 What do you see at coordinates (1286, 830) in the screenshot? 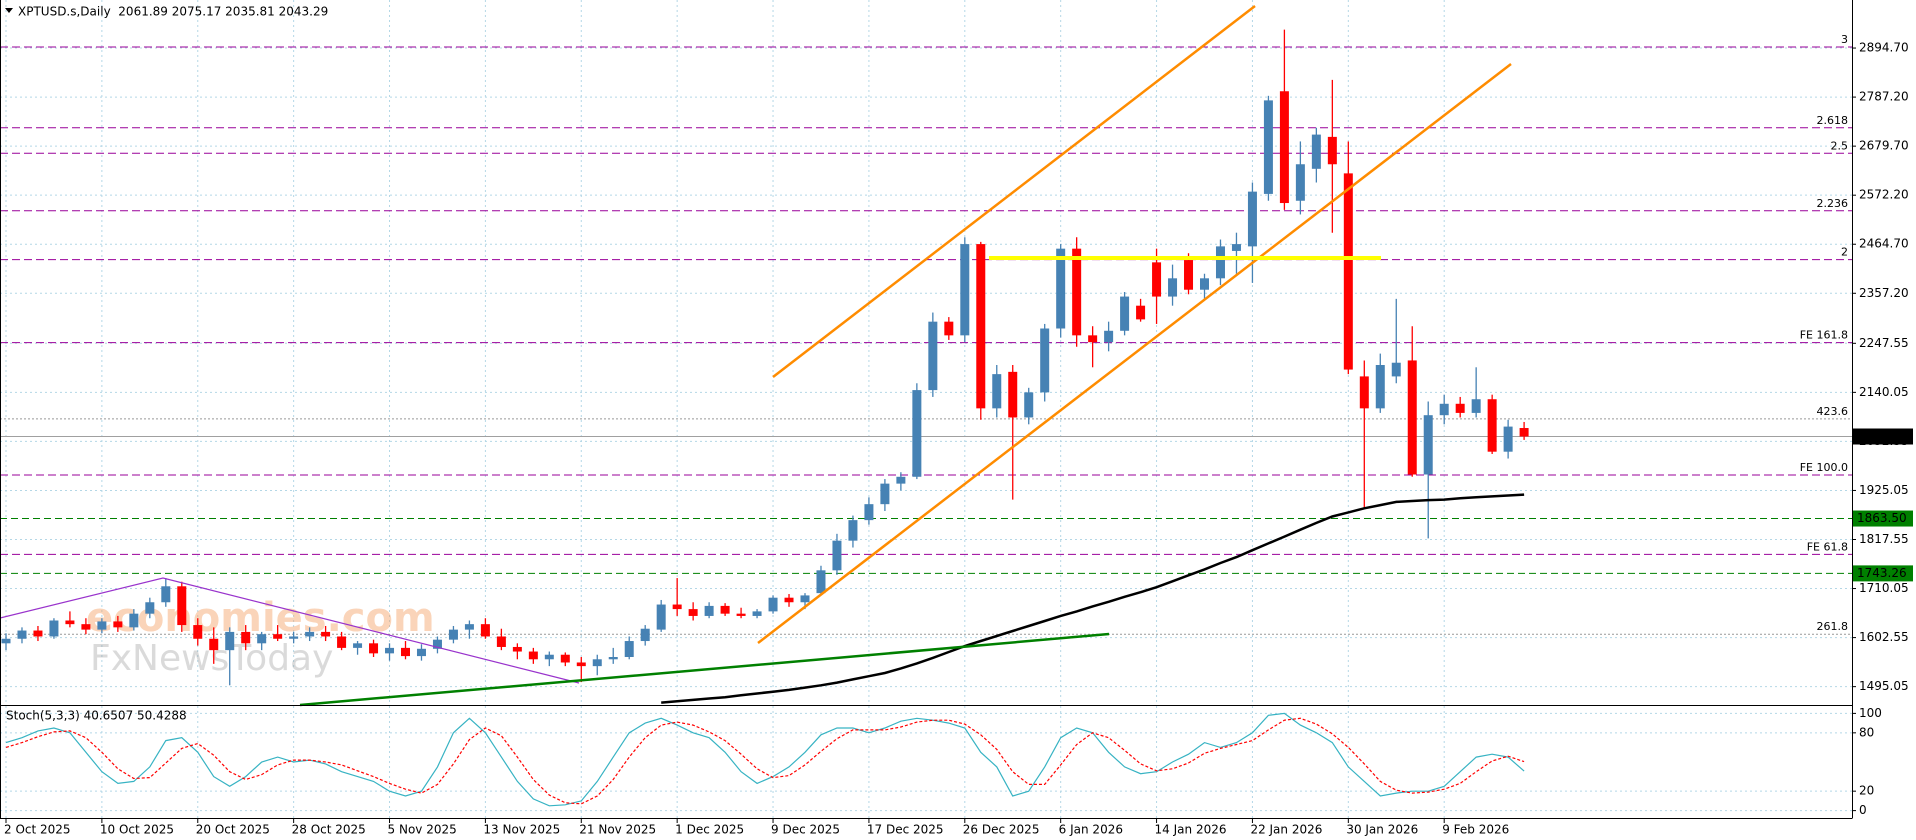
I see `x-tick-label: 22 Jan 2026` at bounding box center [1286, 830].